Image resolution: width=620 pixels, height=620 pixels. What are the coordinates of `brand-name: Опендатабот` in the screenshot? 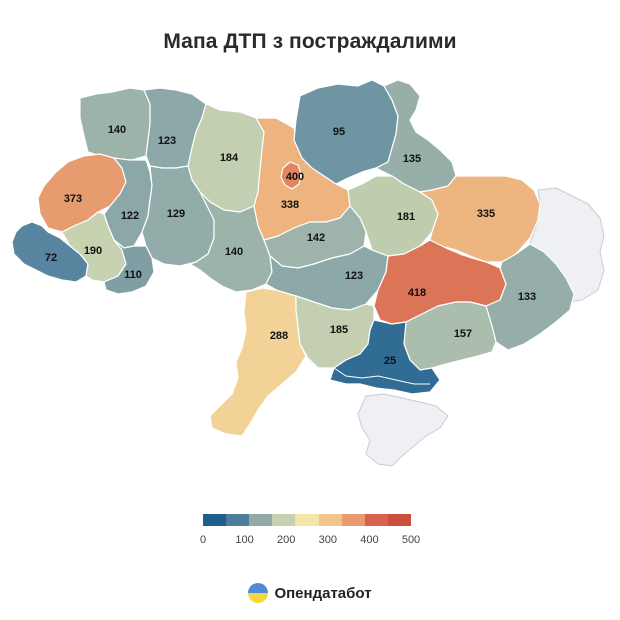 It's located at (323, 593).